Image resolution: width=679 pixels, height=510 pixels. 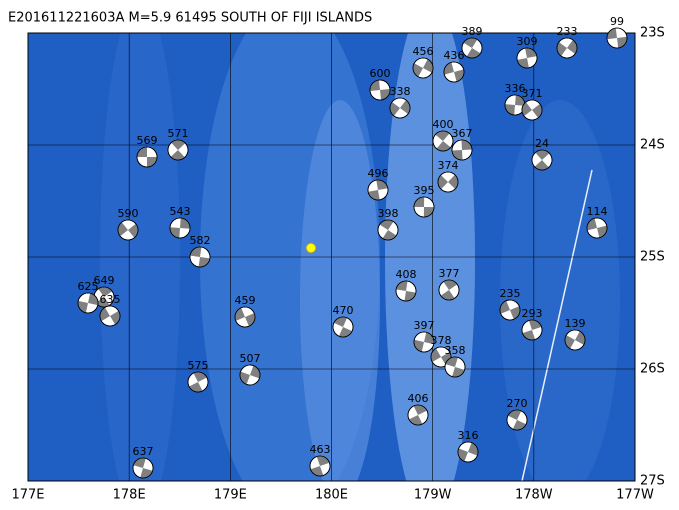 What do you see at coordinates (88, 286) in the screenshot?
I see `depth-label: 625` at bounding box center [88, 286].